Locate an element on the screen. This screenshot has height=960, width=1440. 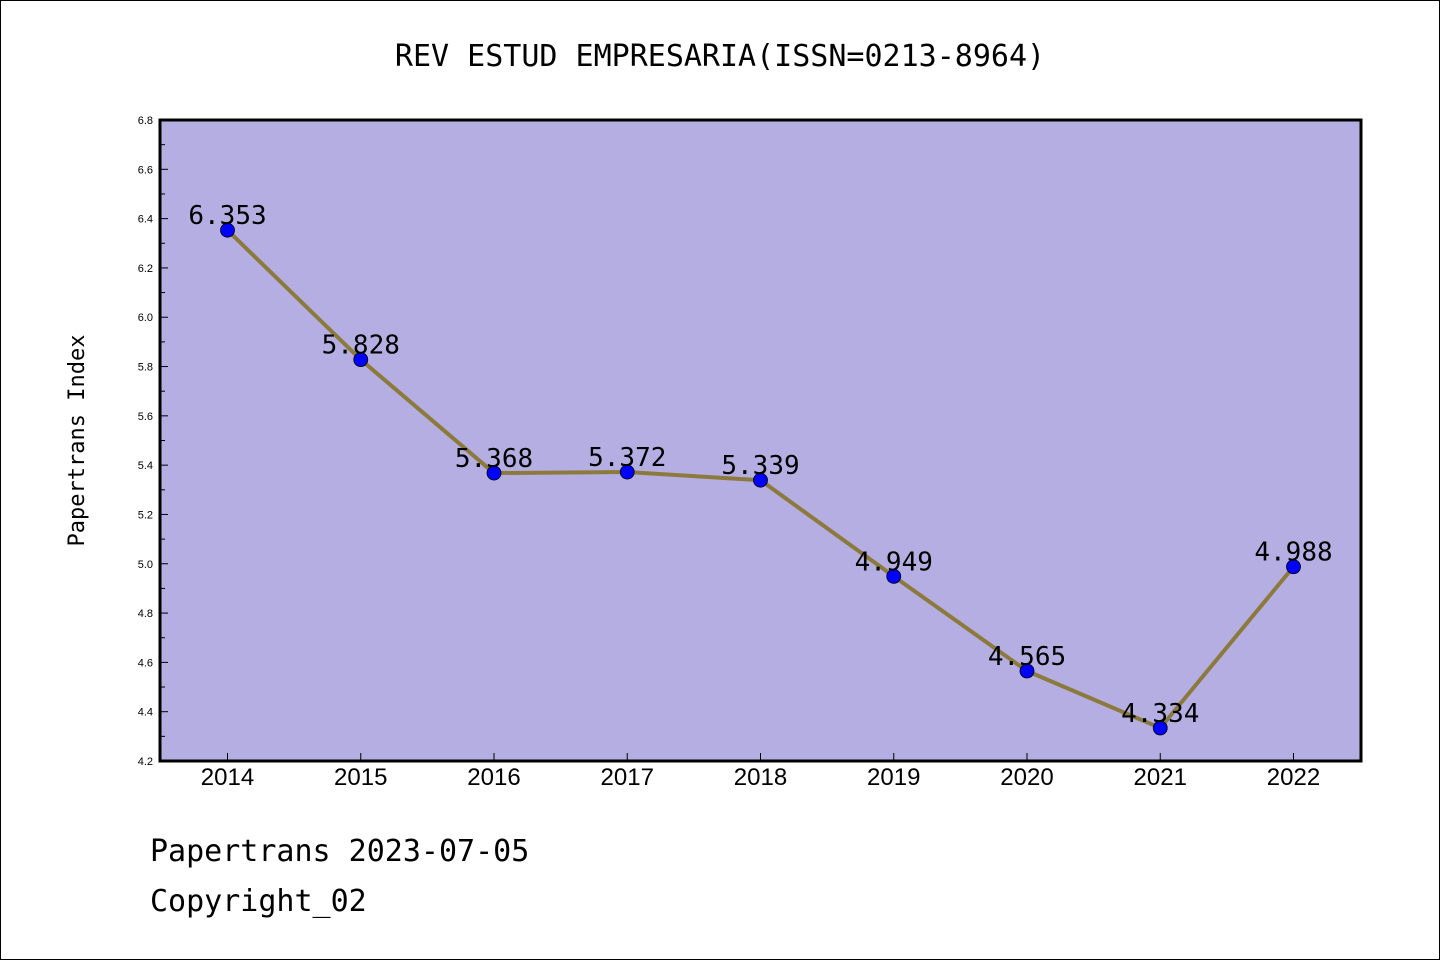
data-label: 4.334 is located at coordinates (1160, 714).